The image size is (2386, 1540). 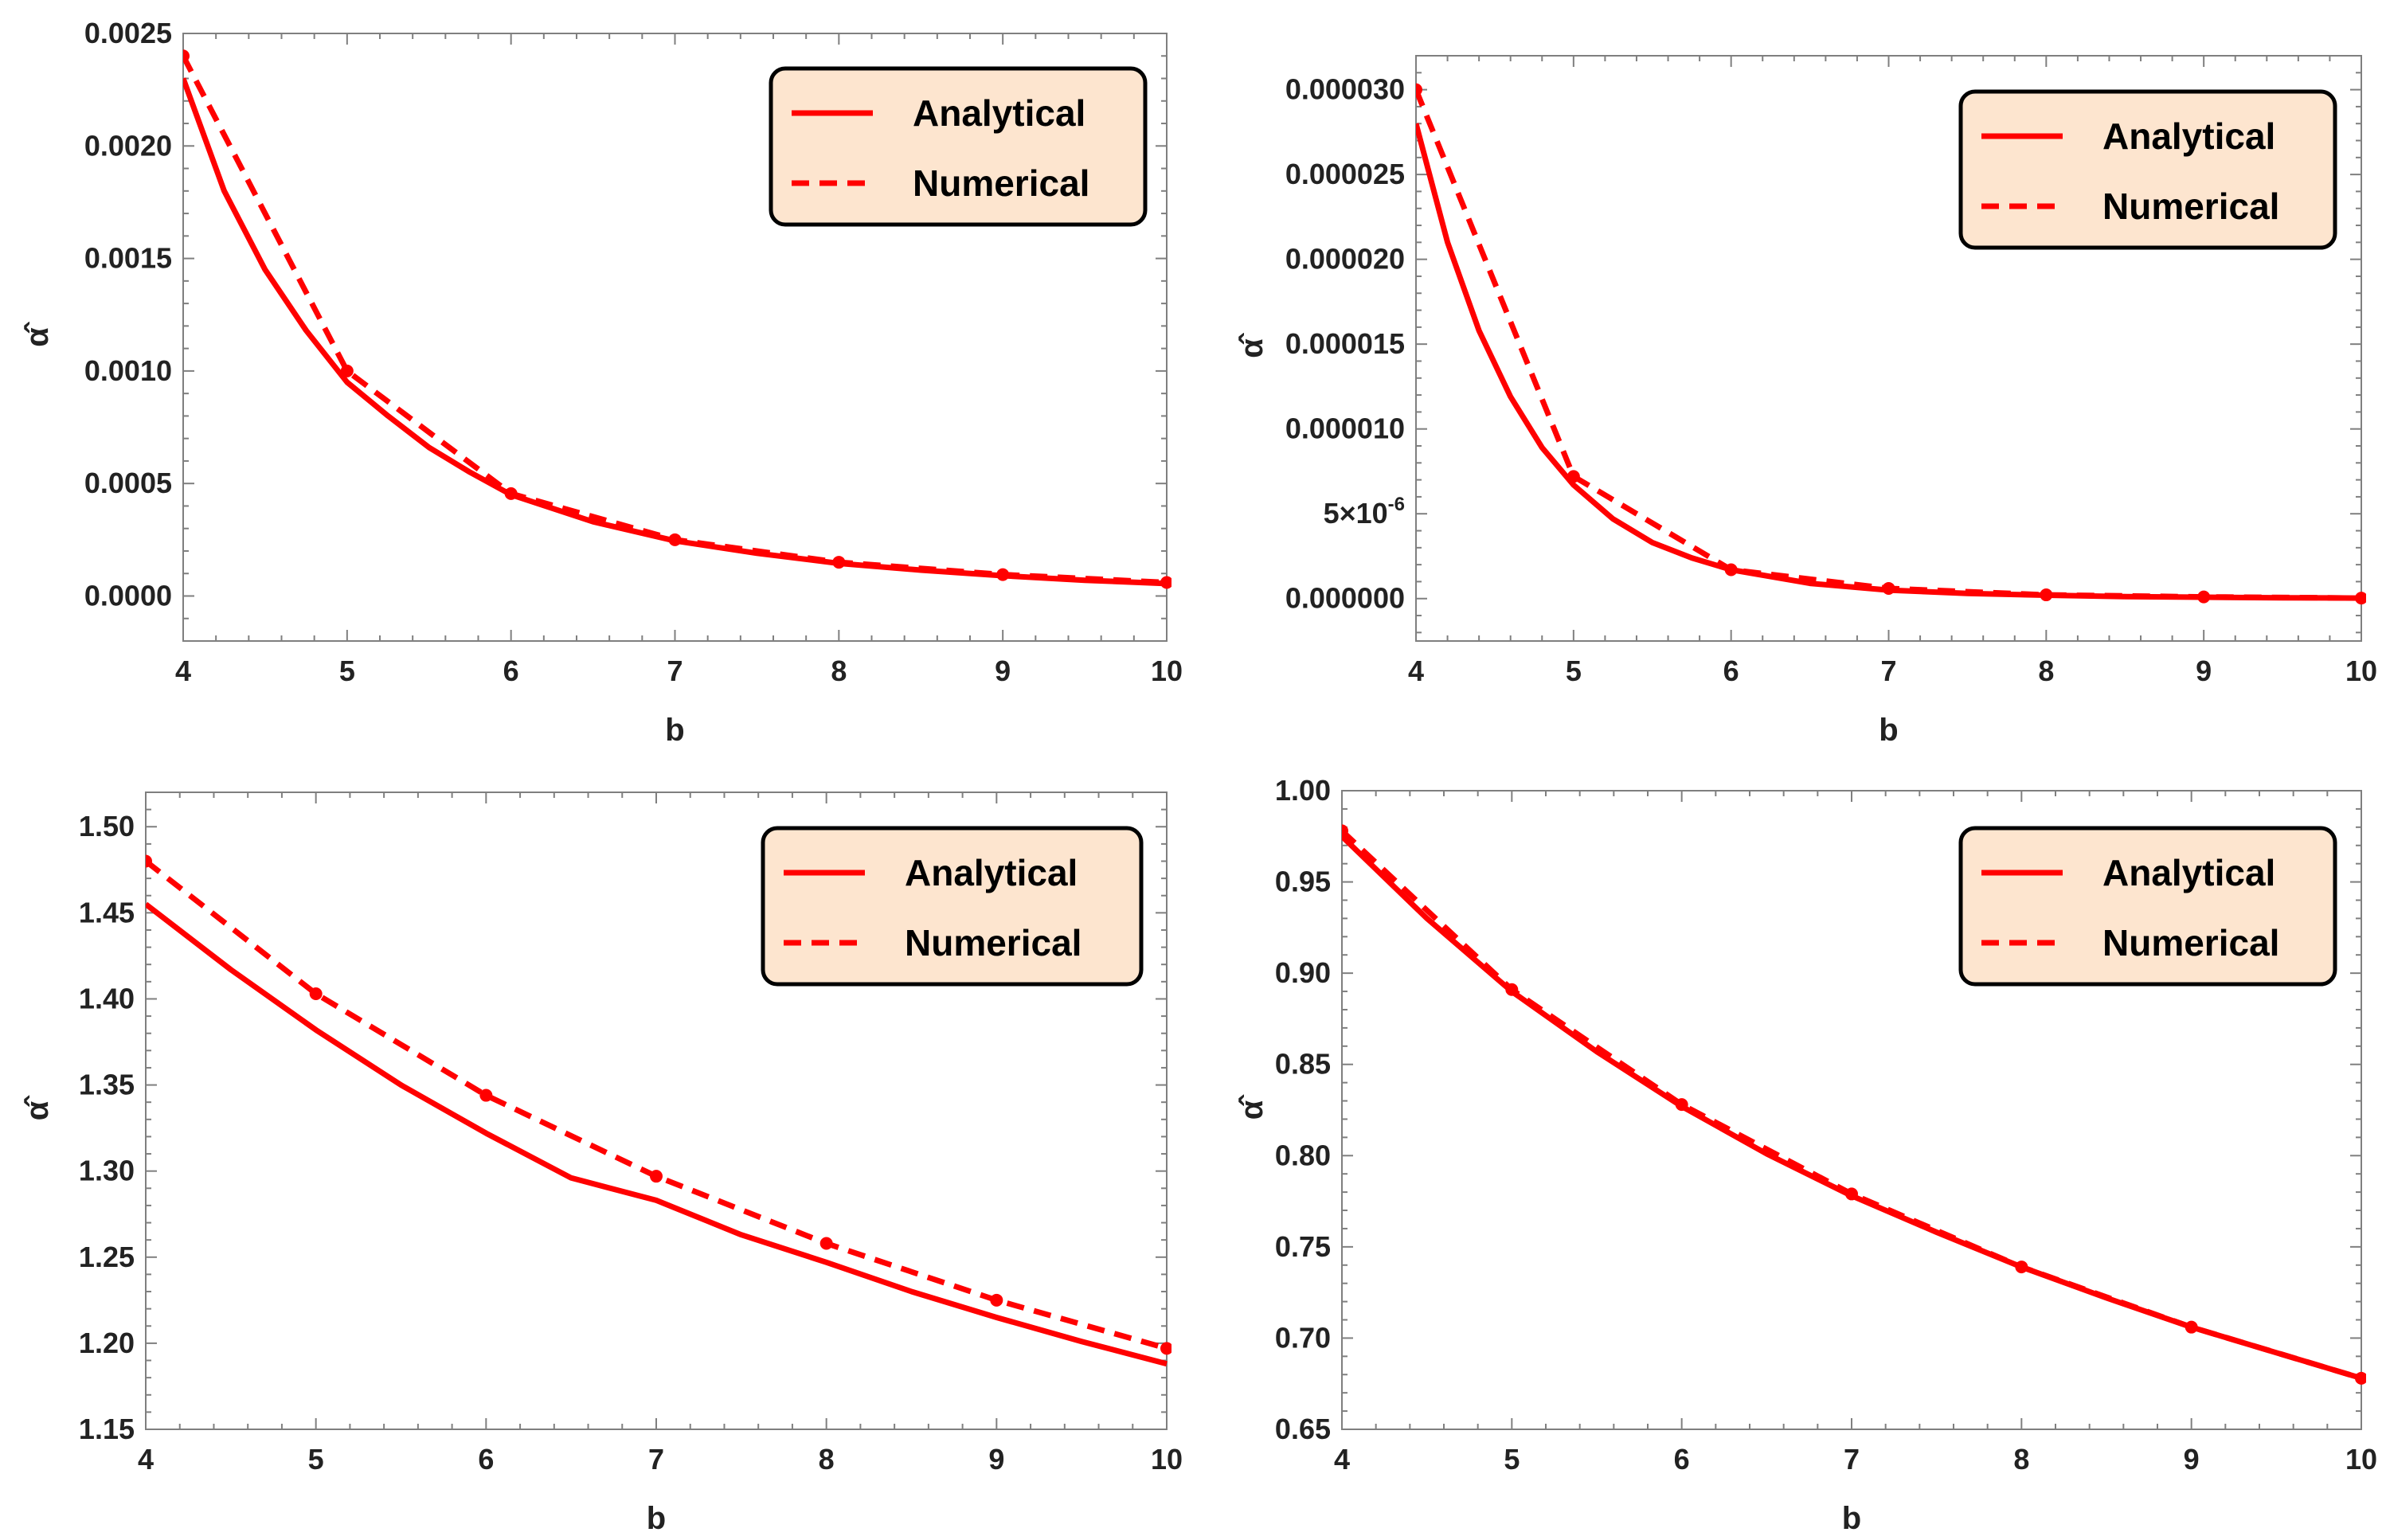 What do you see at coordinates (107, 1085) in the screenshot?
I see `y-tick-label: 1.35` at bounding box center [107, 1085].